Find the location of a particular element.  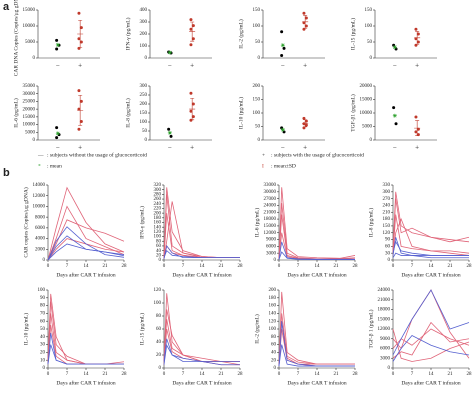

y-axis-label: CAR copies (Copies/μg gDNA) is located at coordinates (25, 222).